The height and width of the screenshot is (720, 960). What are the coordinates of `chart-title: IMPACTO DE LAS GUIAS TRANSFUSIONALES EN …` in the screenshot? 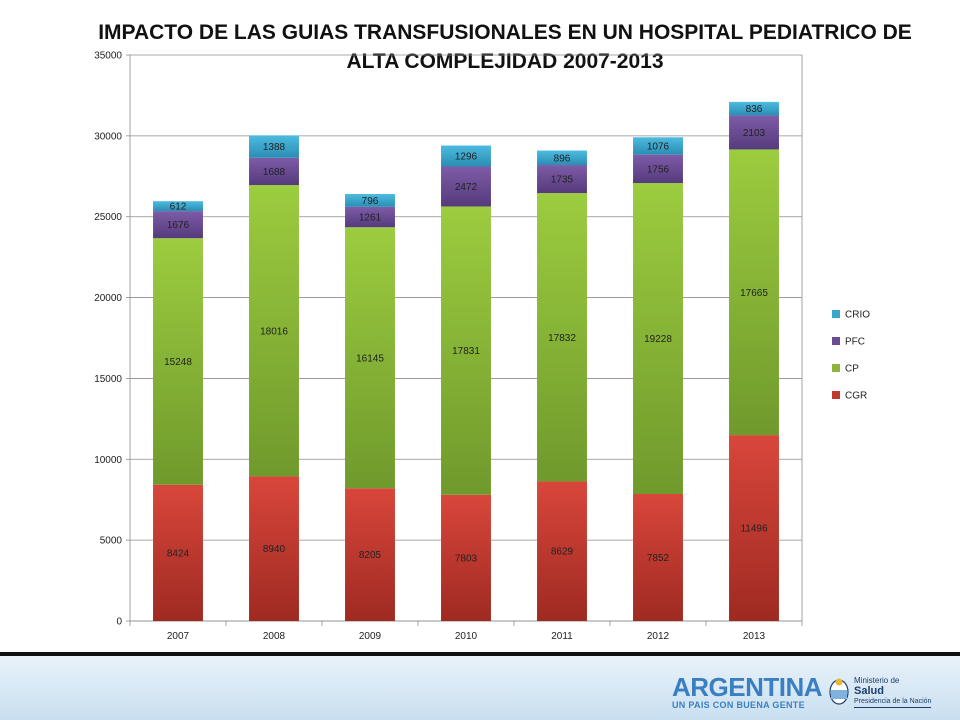 It's located at (505, 47).